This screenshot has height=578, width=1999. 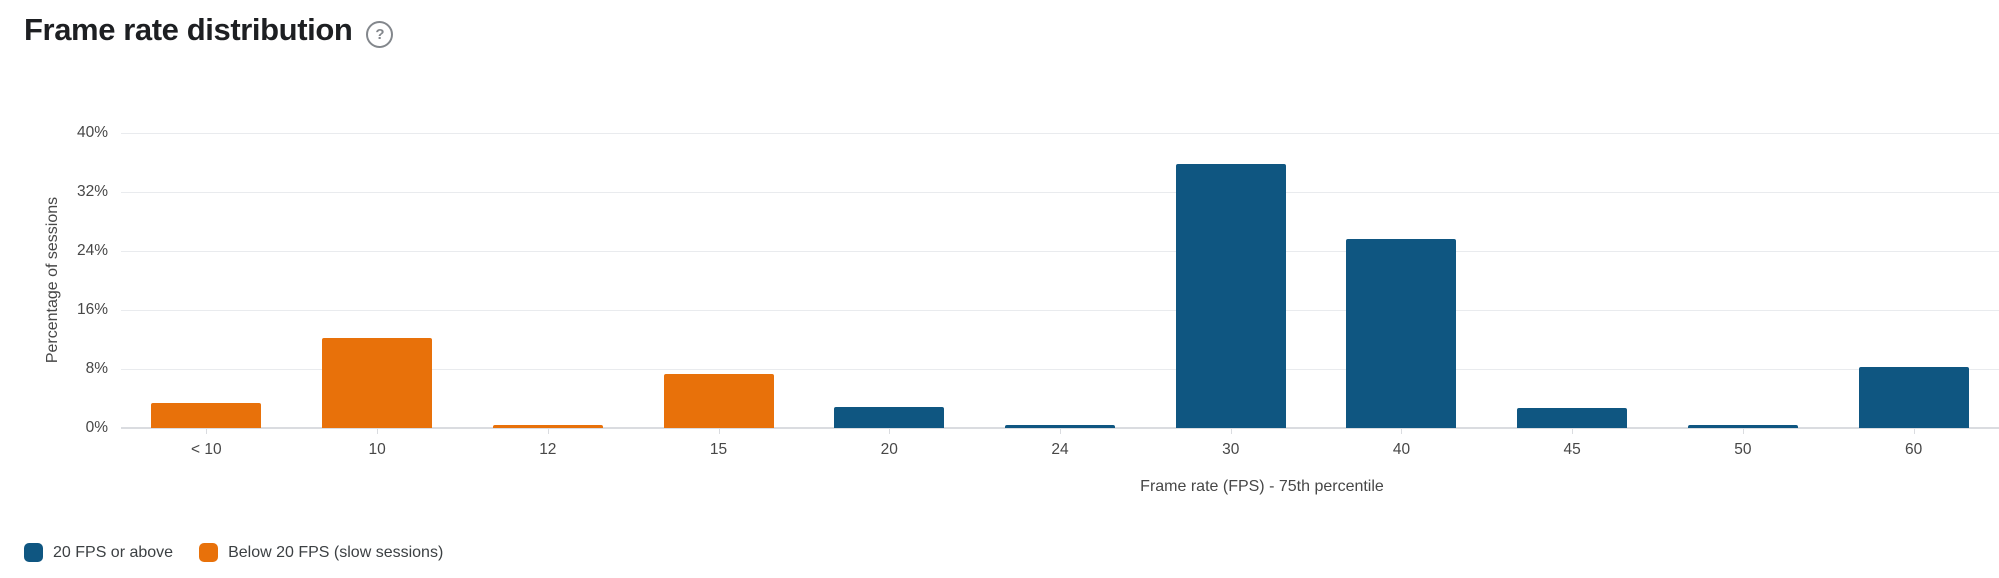 I want to click on legend-item: Below 20 FPS (slow sessions), so click(x=321, y=552).